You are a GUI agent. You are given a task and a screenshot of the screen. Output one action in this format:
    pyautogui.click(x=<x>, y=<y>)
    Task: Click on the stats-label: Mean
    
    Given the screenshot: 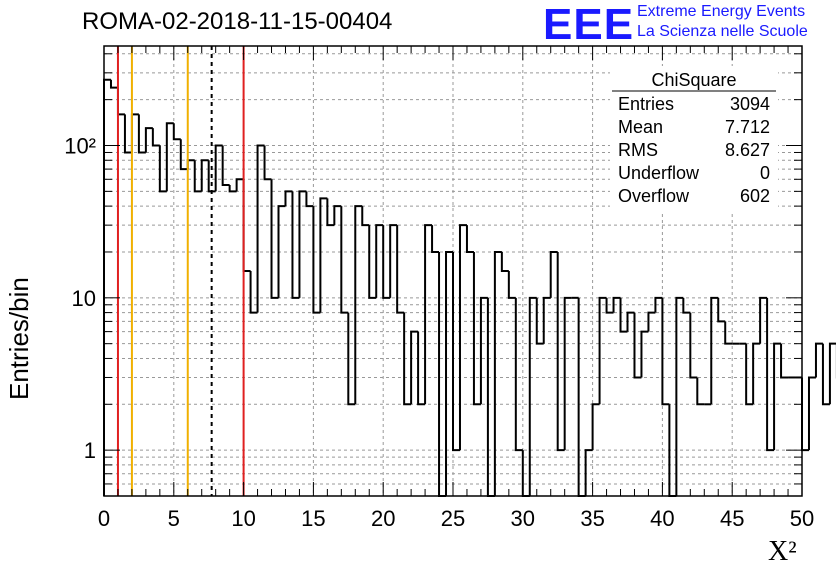 What is the action you would take?
    pyautogui.click(x=640, y=127)
    